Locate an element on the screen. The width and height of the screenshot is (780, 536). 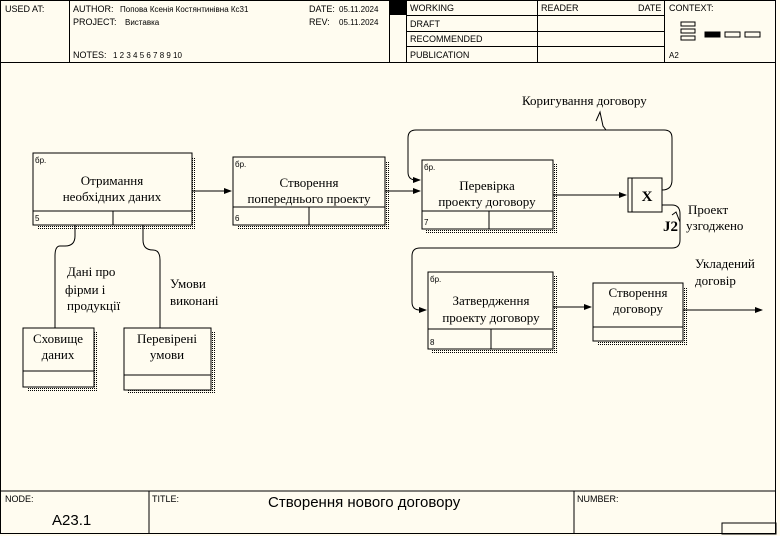
date-value: 05.11.2024 is located at coordinates (359, 9).